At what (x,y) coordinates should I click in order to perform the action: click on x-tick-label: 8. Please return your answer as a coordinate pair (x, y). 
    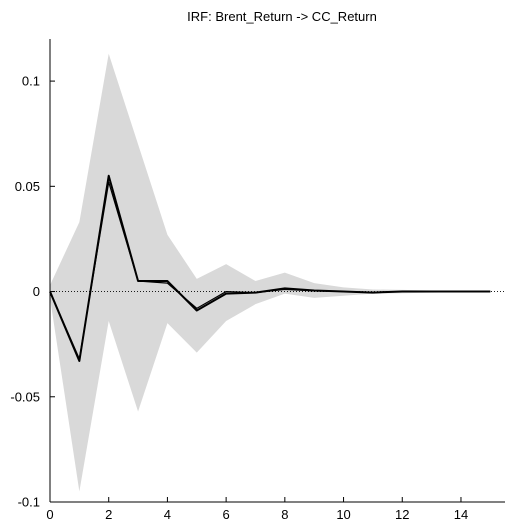
    Looking at the image, I should click on (284, 514).